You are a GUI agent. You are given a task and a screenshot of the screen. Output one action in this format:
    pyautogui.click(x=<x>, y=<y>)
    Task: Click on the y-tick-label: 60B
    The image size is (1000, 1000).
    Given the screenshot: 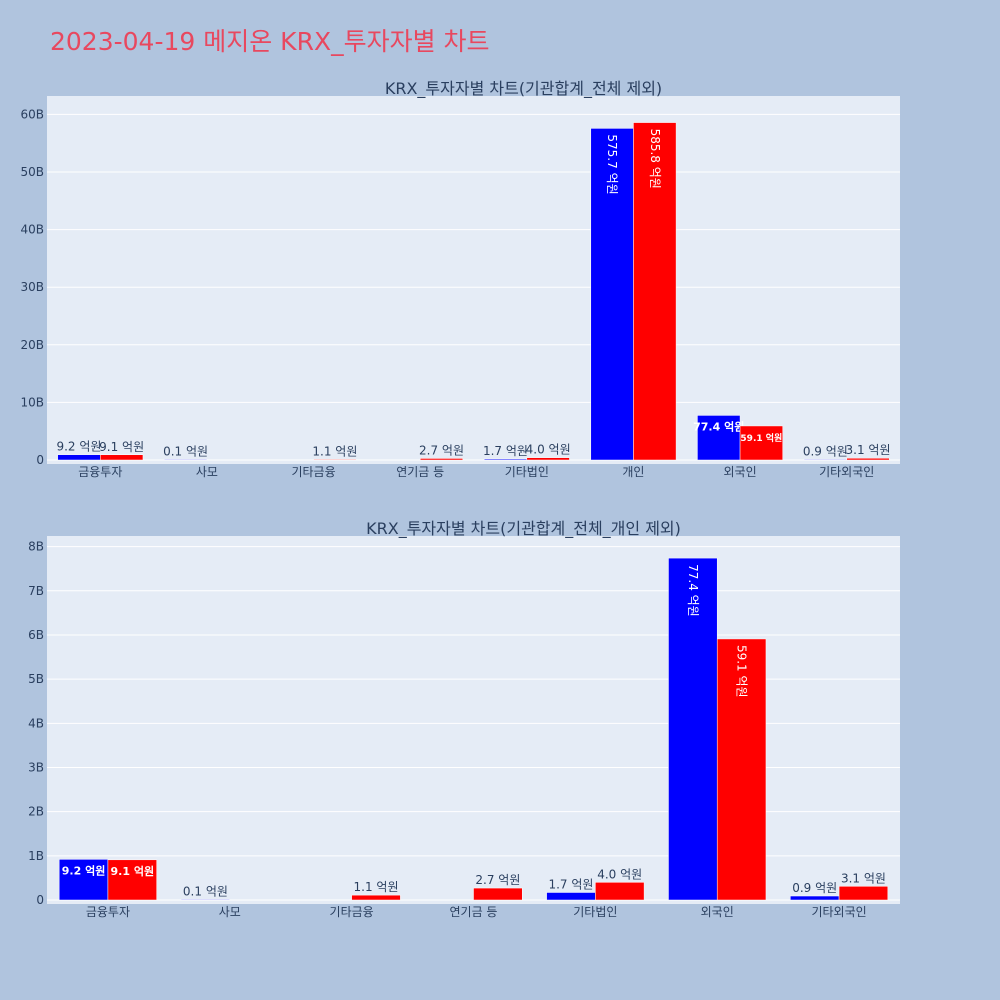 What is the action you would take?
    pyautogui.click(x=32, y=114)
    